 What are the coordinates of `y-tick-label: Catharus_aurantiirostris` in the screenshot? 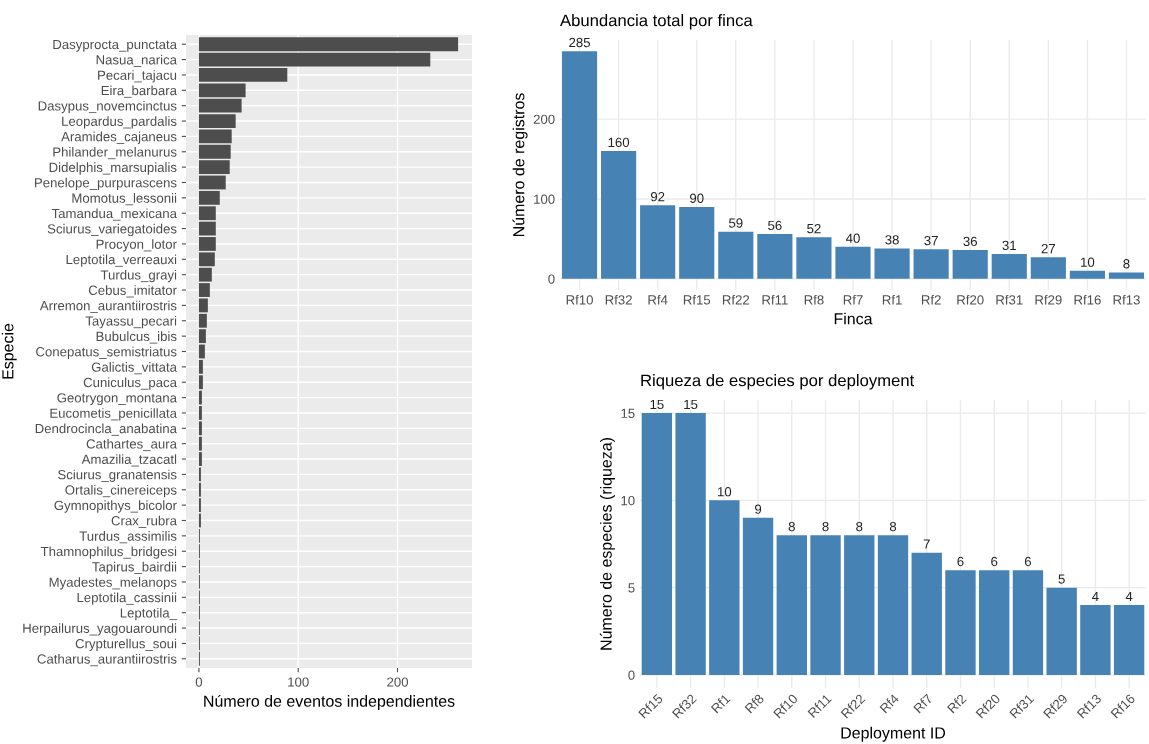 It's located at (107, 660).